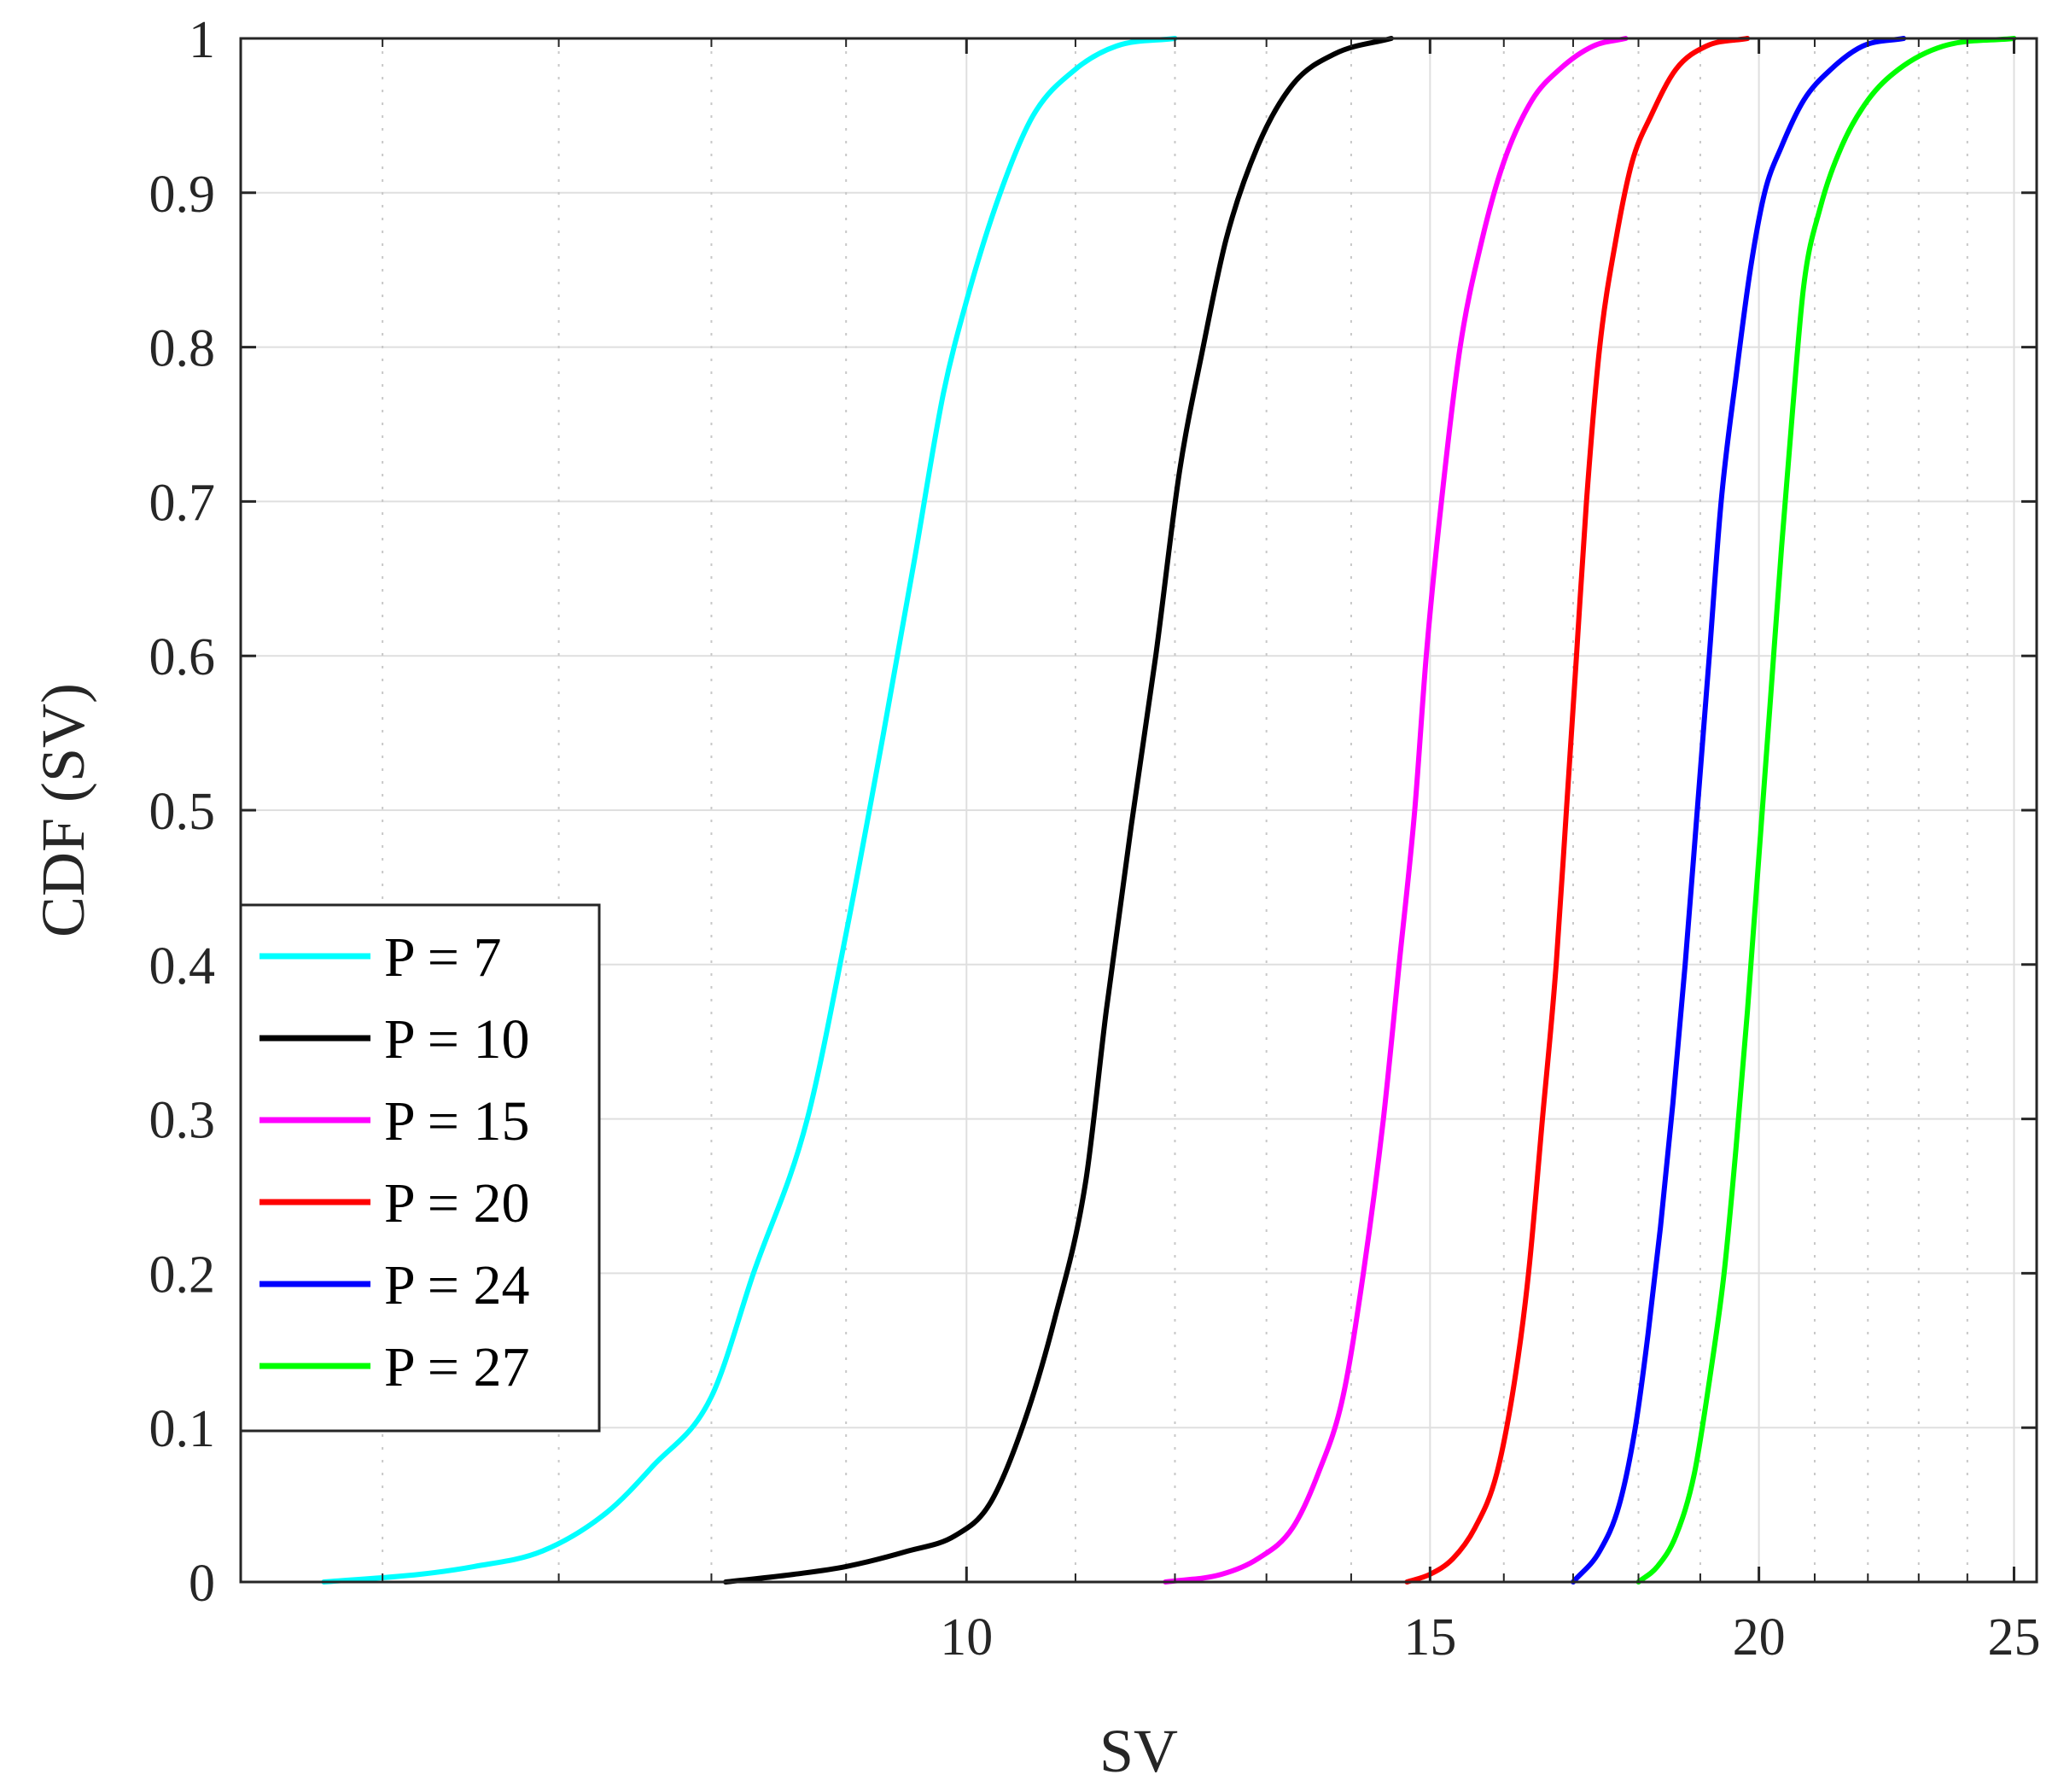 Image resolution: width=2058 pixels, height=1792 pixels. What do you see at coordinates (182, 657) in the screenshot?
I see `y-tick-label: 0.6` at bounding box center [182, 657].